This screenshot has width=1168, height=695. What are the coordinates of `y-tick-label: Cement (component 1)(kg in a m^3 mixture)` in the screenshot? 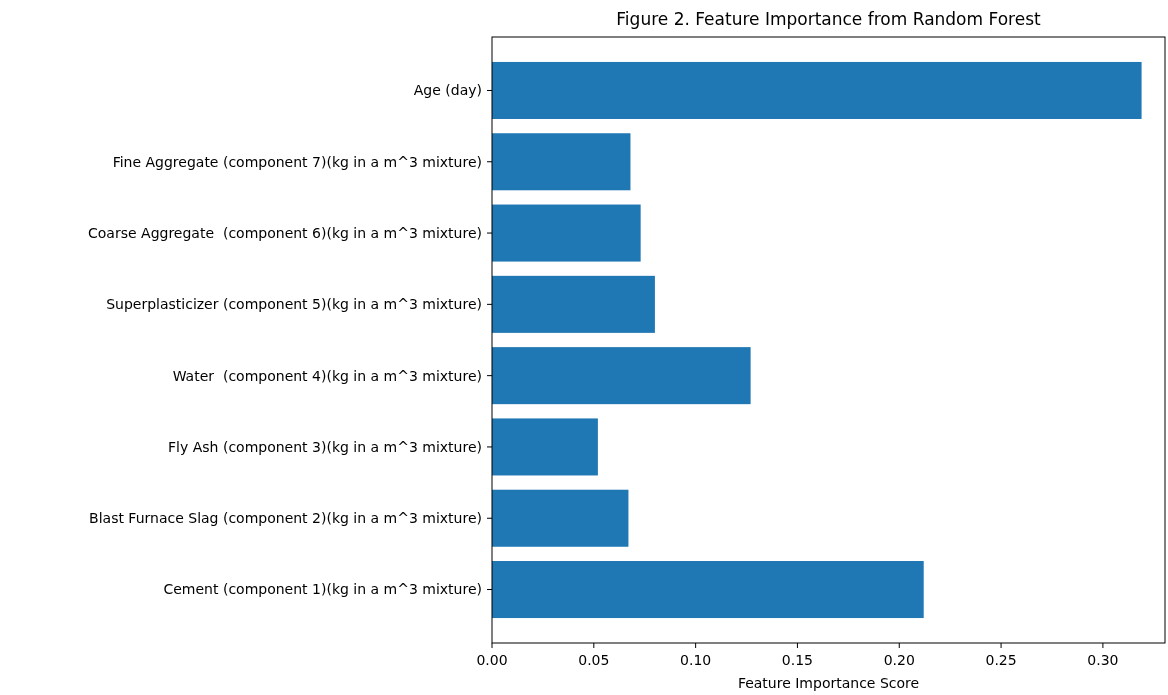 It's located at (322, 589).